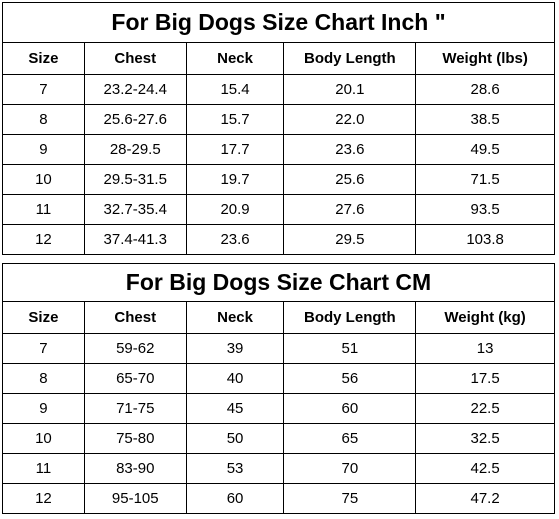  I want to click on cell-neck: 23.6, so click(235, 239).